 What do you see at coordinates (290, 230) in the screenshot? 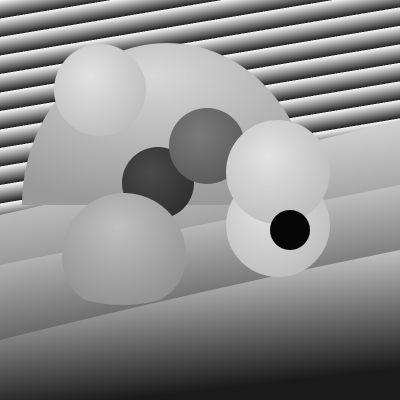
I see `dark-hole` at bounding box center [290, 230].